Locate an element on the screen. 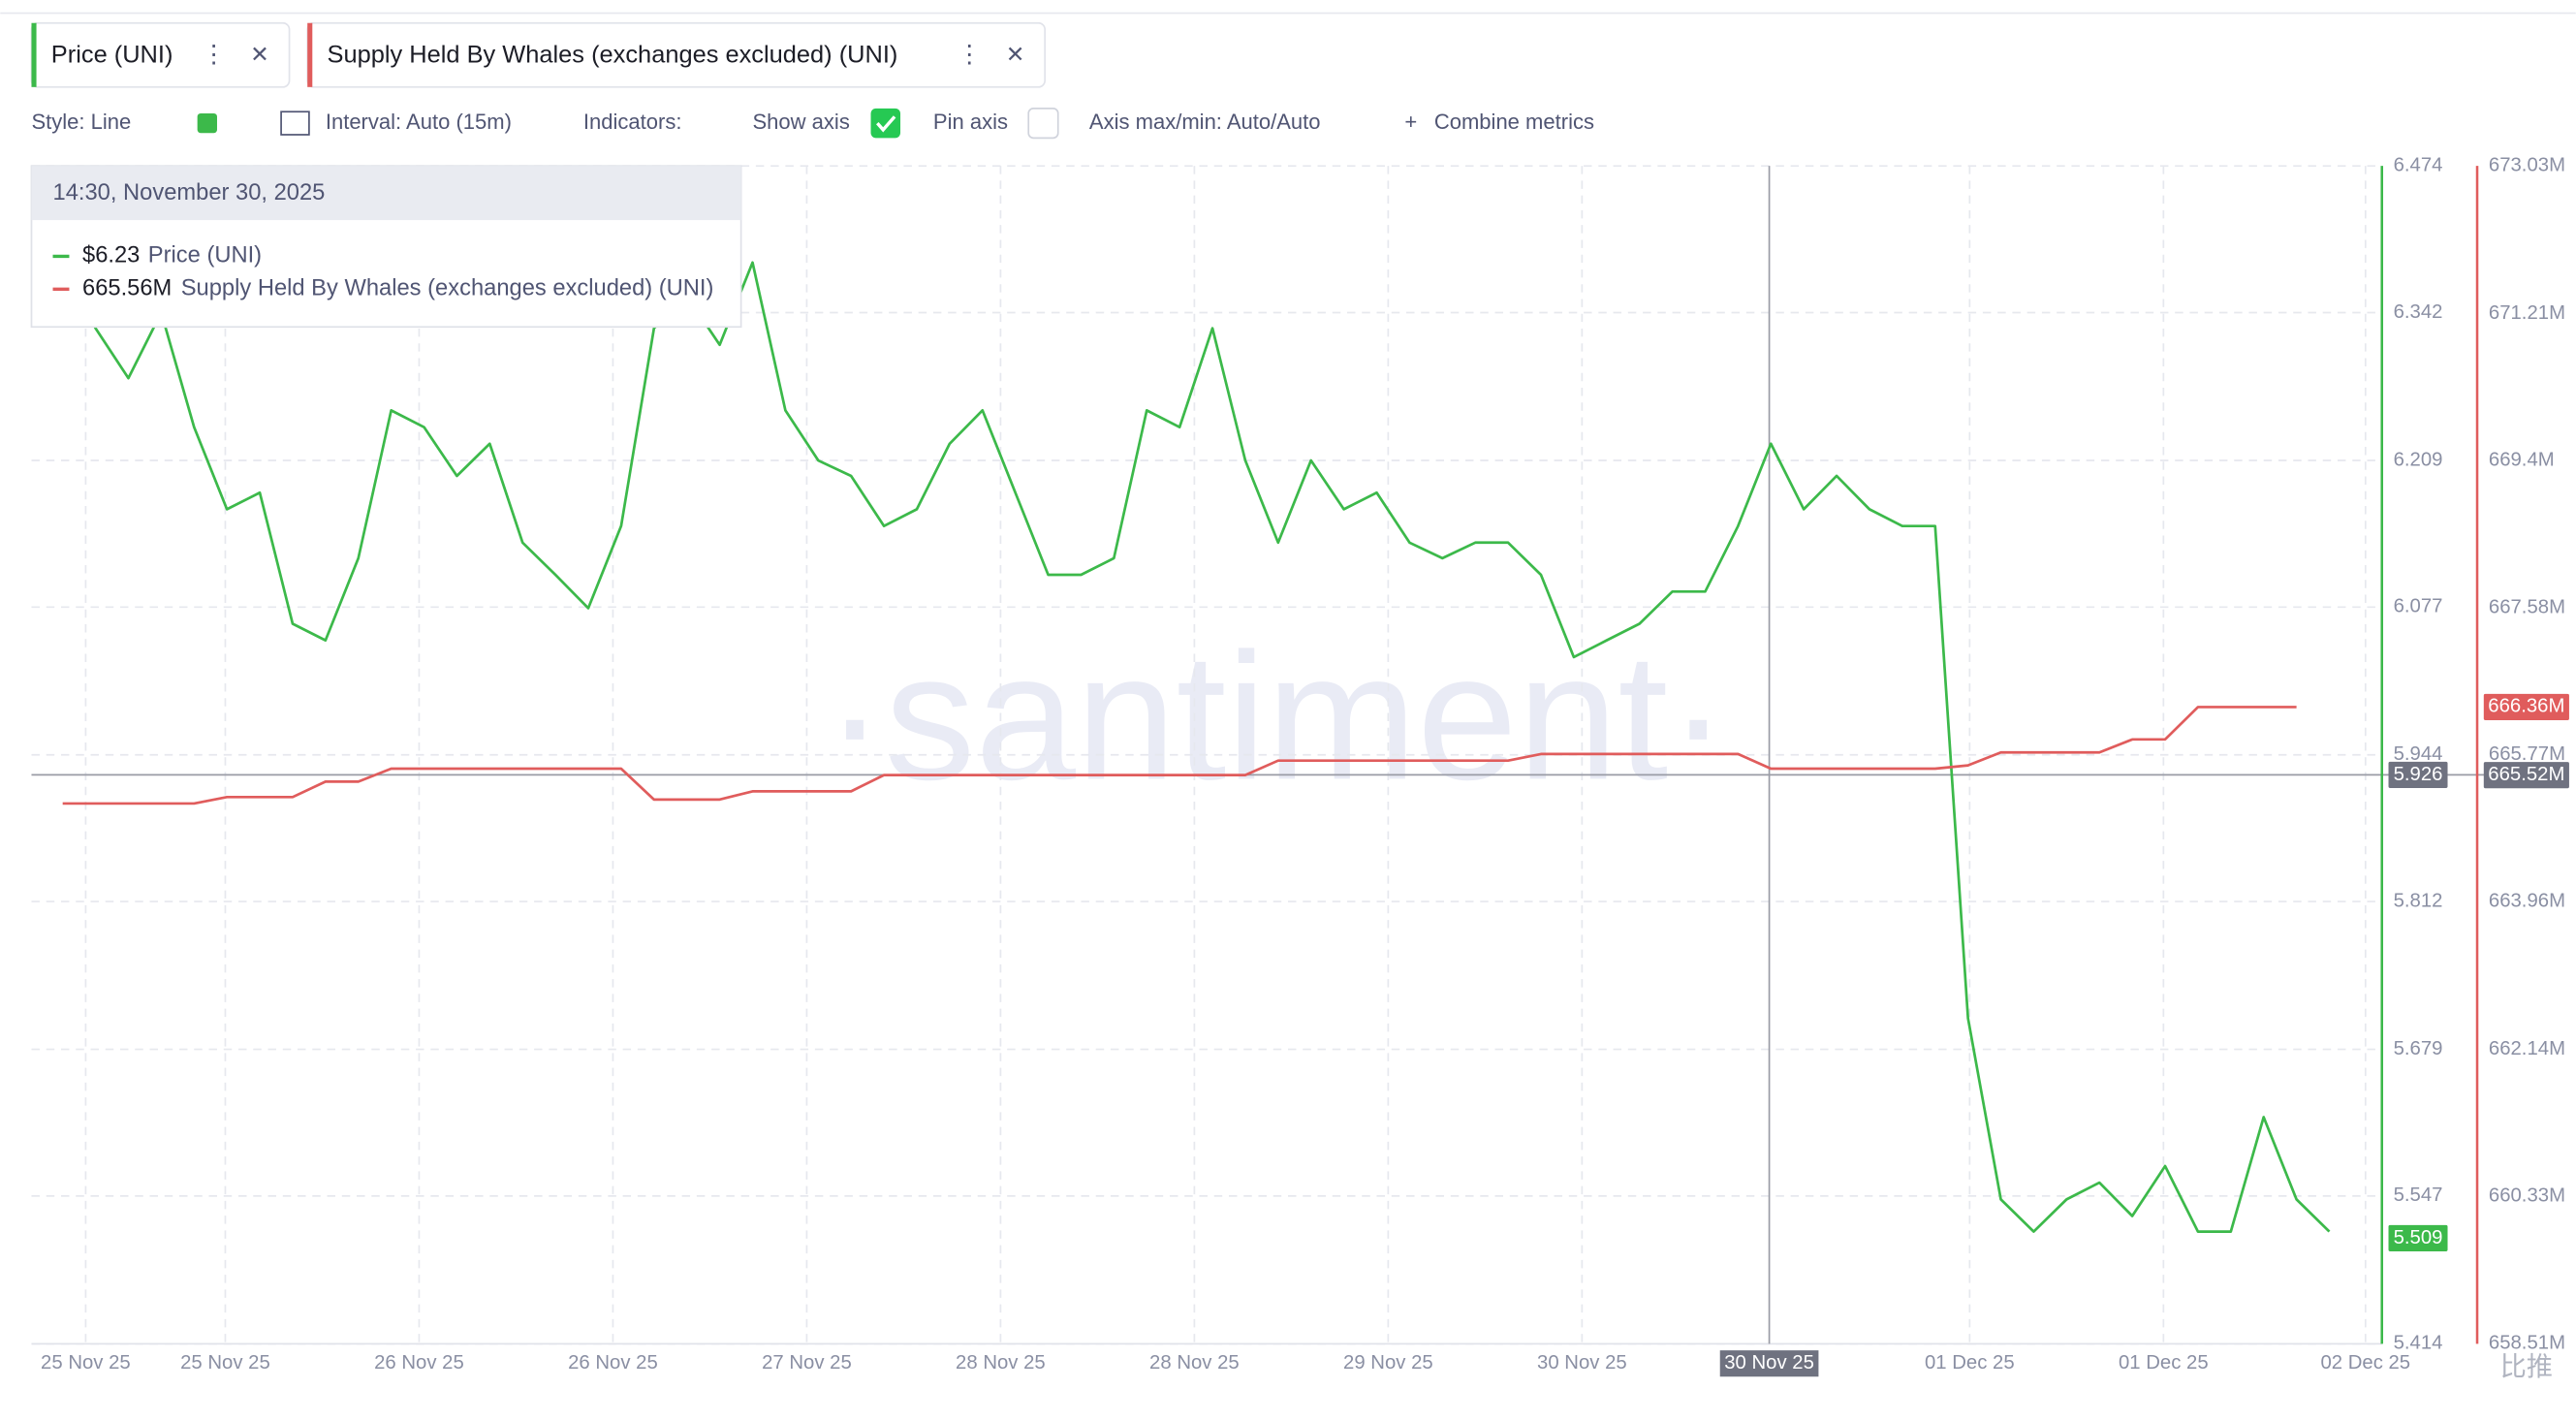 The width and height of the screenshot is (2576, 1421). tooltip-date: 14:30, November 30, 2025 is located at coordinates (189, 193).